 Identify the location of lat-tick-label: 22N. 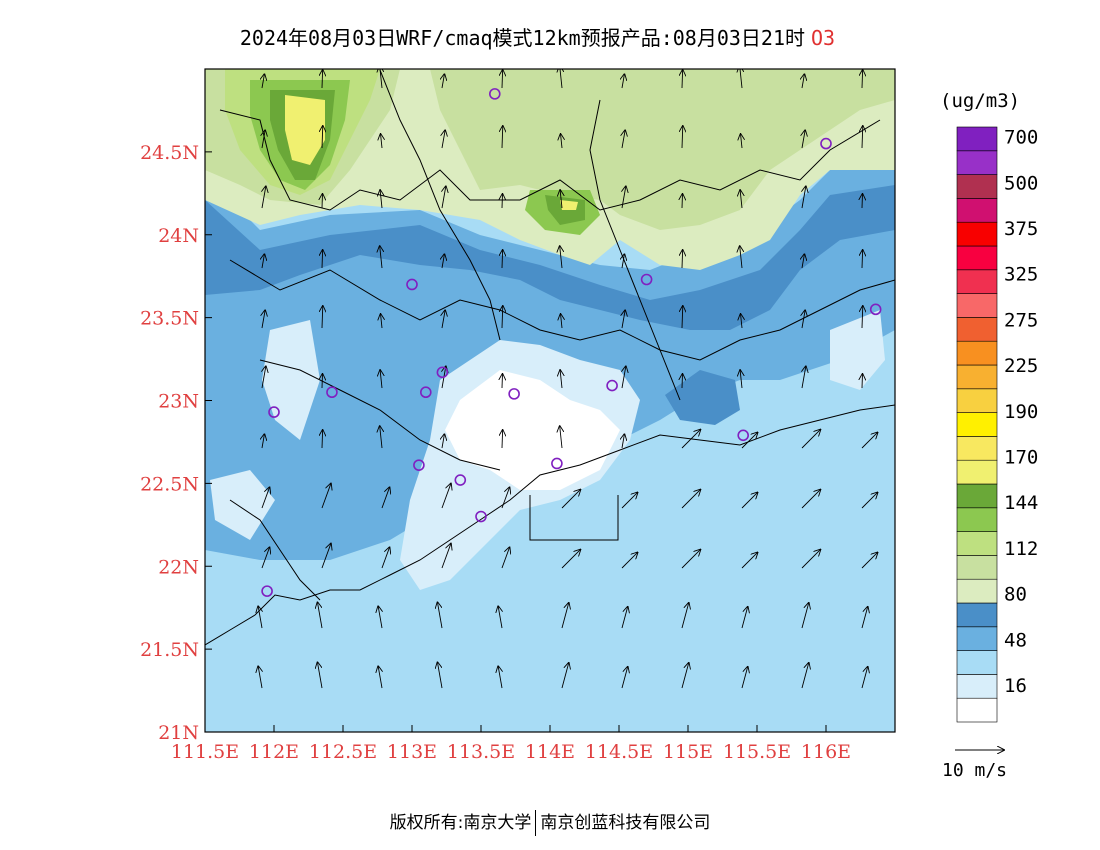
(178, 567).